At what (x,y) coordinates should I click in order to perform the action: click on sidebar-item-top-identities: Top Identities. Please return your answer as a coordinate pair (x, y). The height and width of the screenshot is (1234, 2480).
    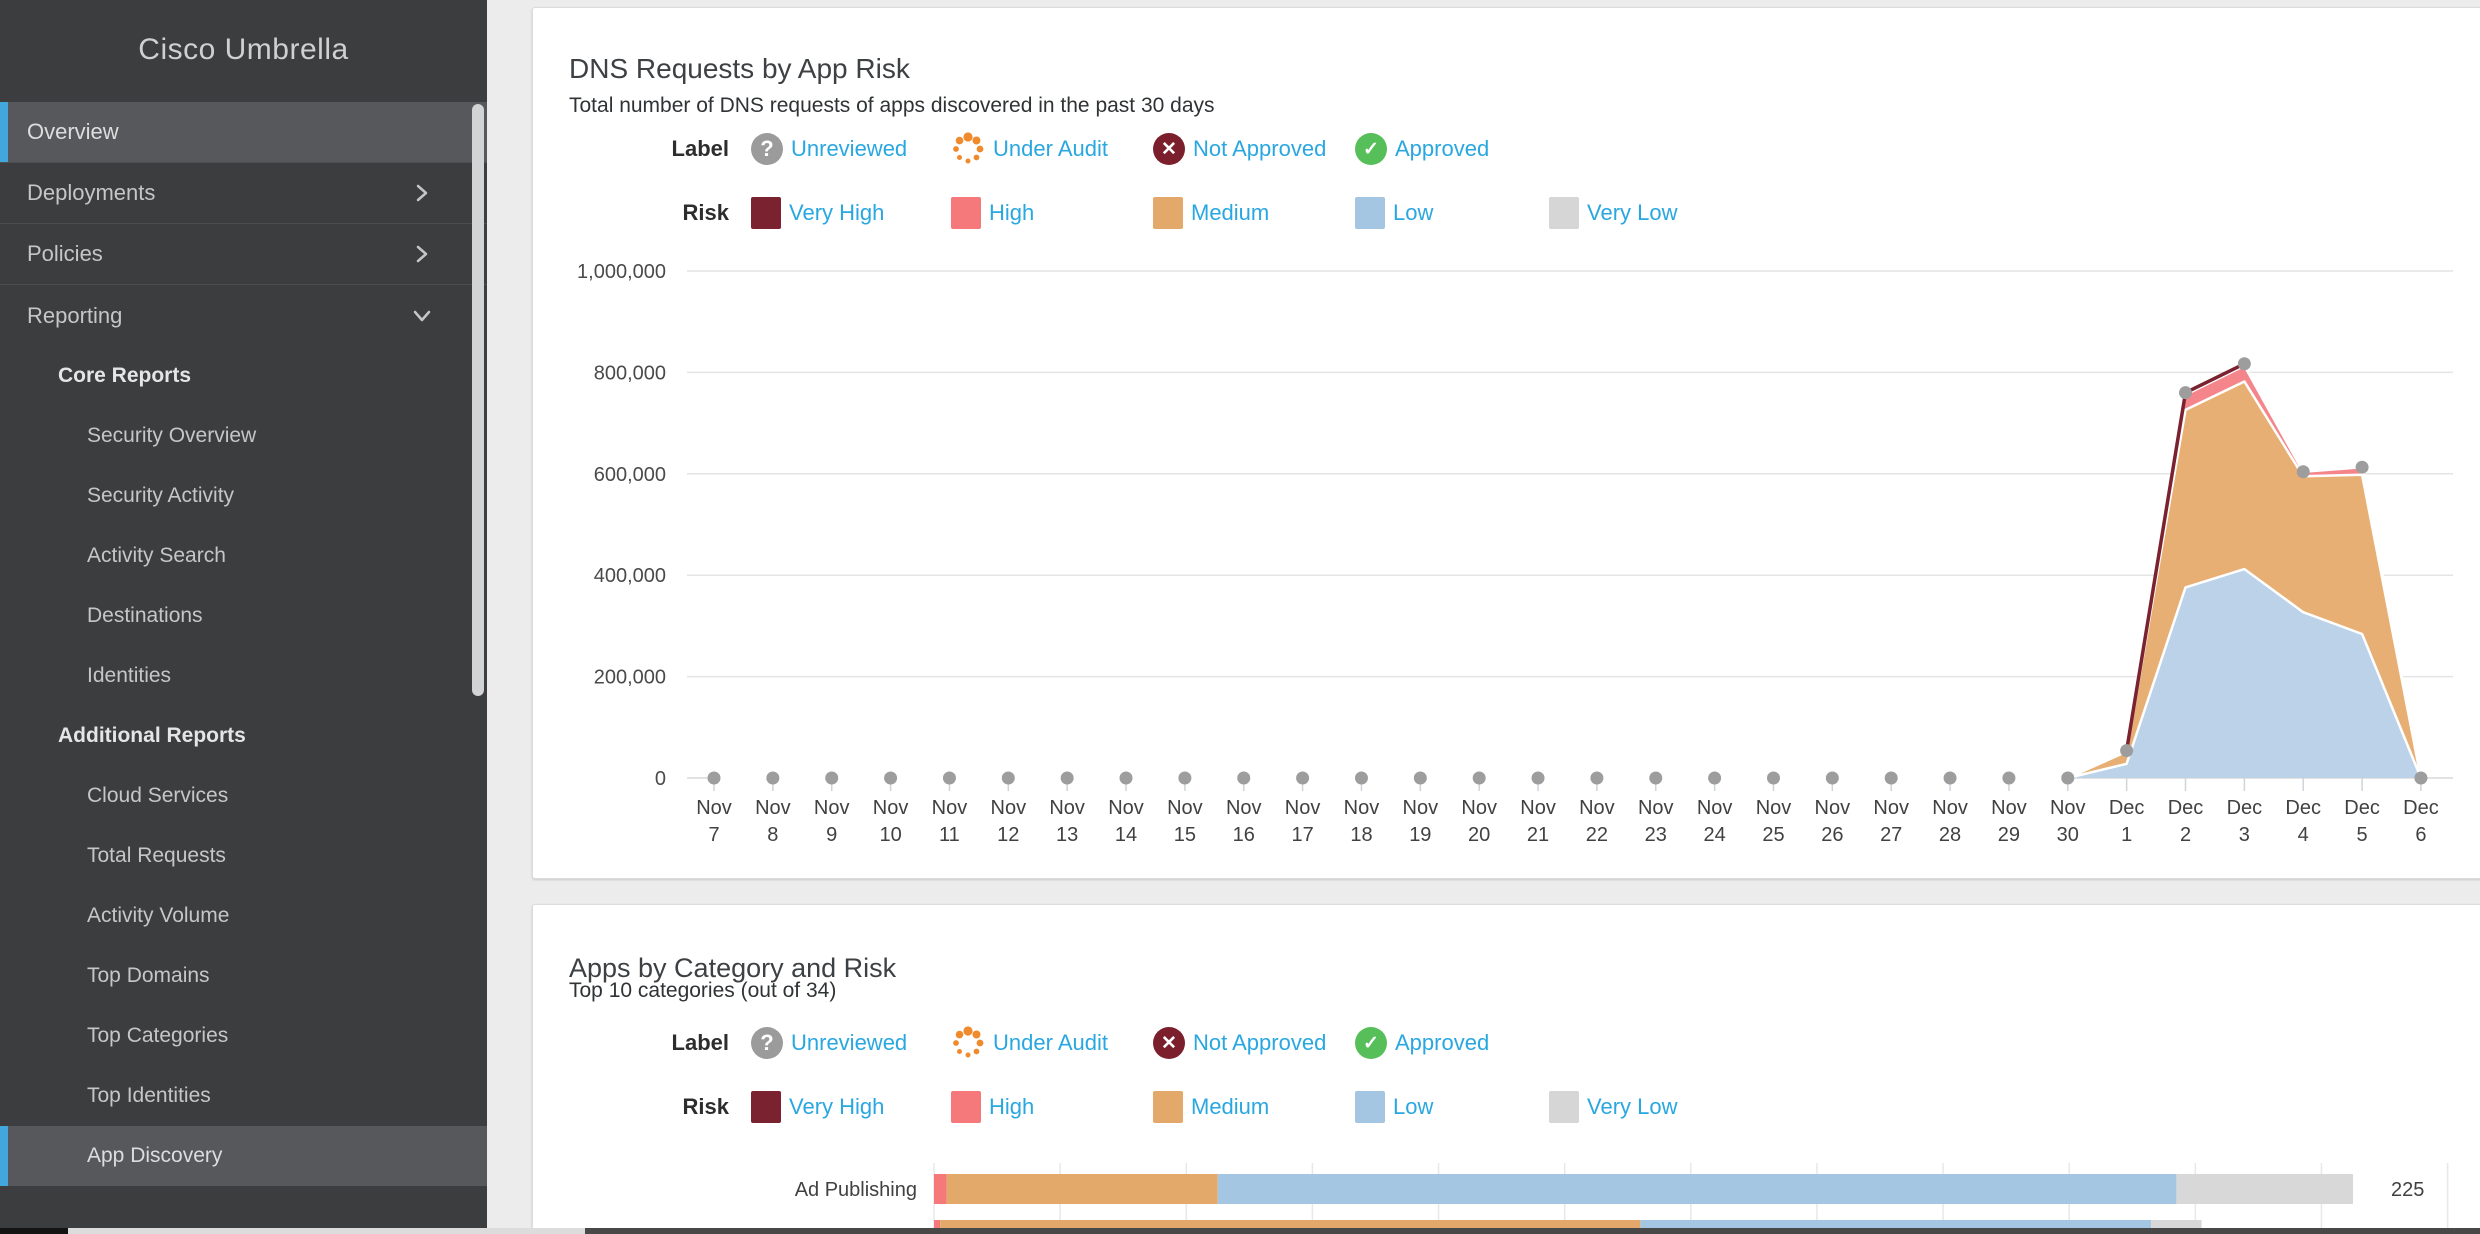
    Looking at the image, I should click on (243, 1096).